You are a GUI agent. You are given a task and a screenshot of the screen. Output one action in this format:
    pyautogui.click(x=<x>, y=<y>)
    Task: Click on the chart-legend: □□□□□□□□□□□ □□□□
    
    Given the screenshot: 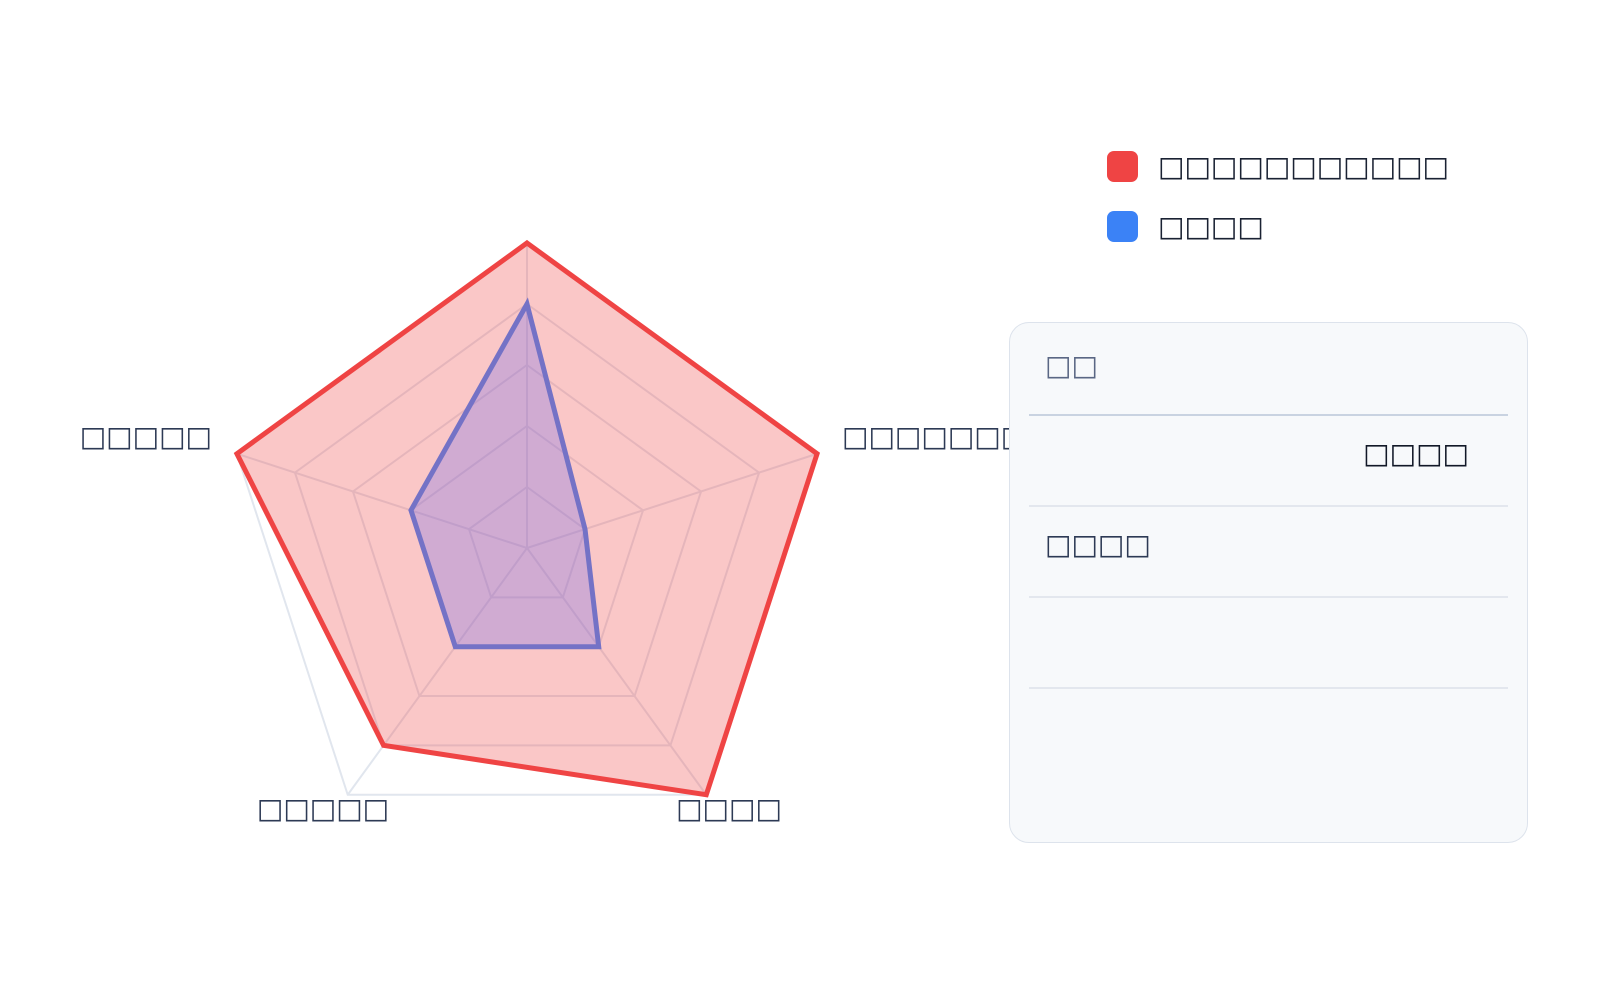 What is the action you would take?
    pyautogui.click(x=1278, y=210)
    